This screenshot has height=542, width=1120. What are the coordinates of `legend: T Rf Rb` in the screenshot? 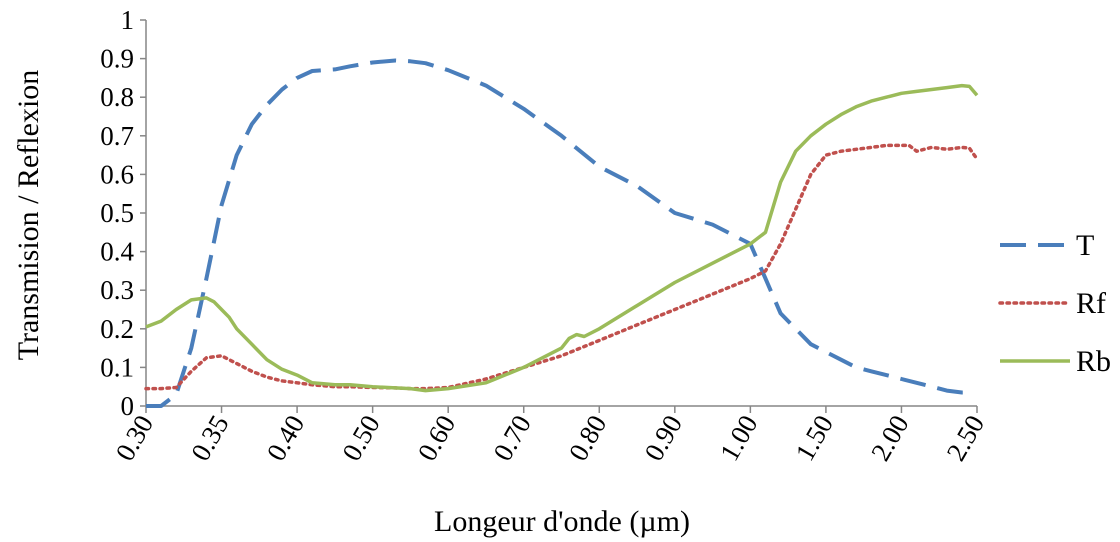 It's located at (1054, 303).